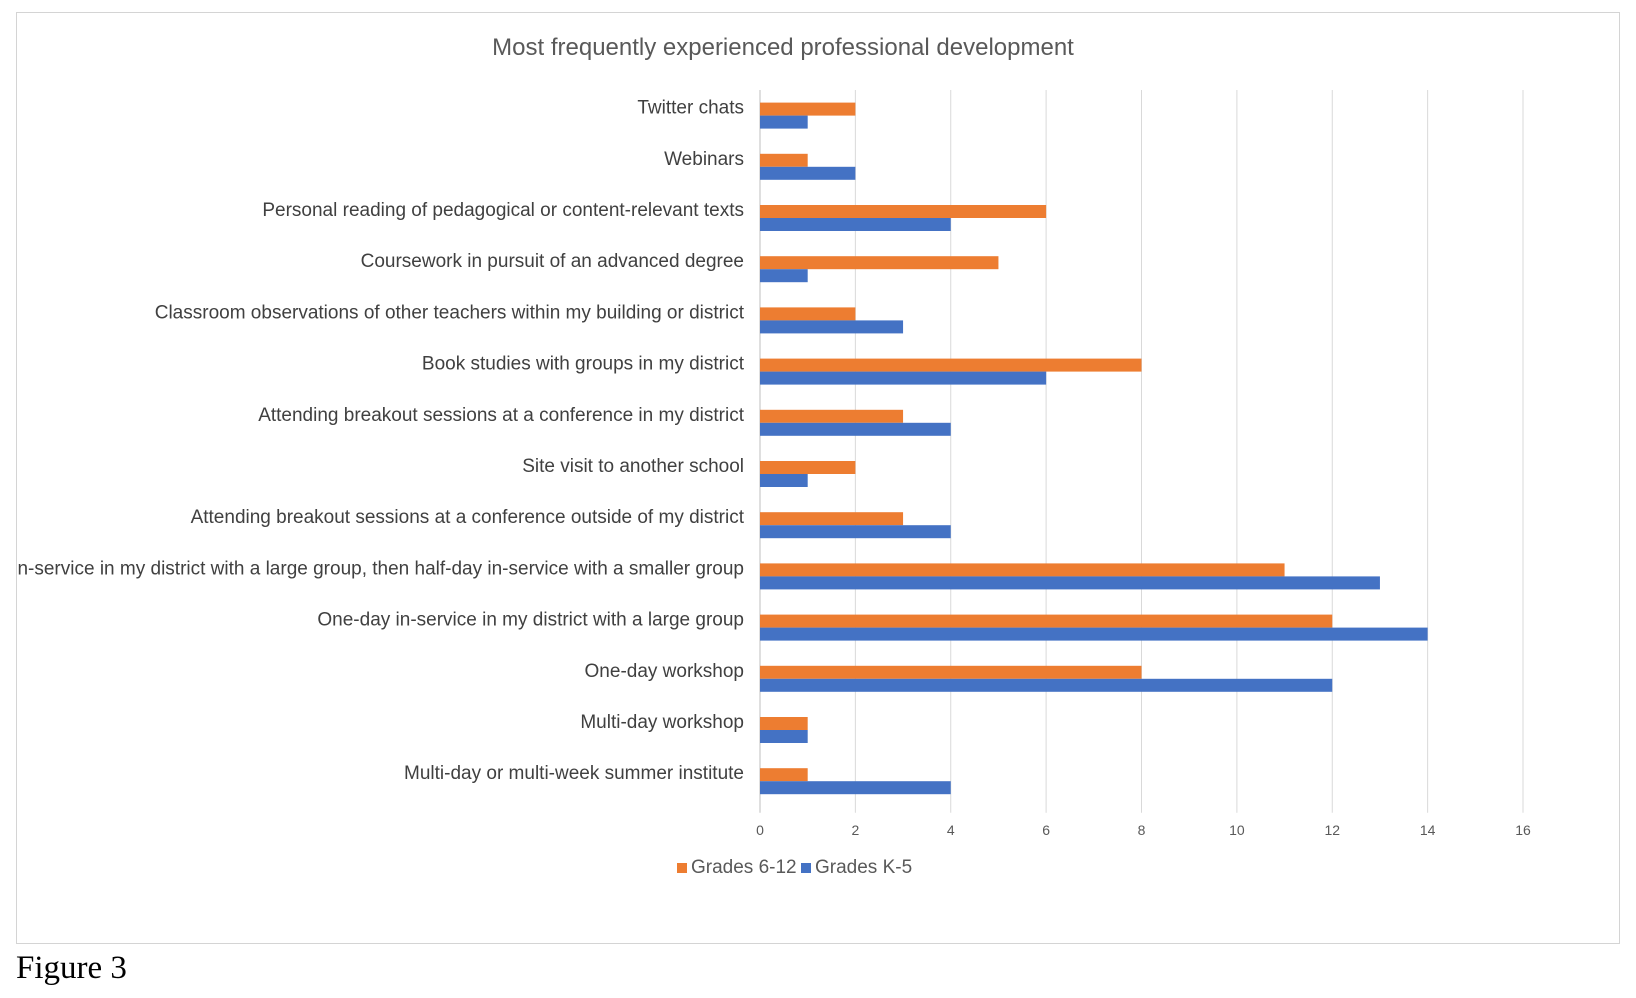 The width and height of the screenshot is (1636, 998). Describe the element at coordinates (863, 867) in the screenshot. I see `legend-label: Grades K-5` at that location.